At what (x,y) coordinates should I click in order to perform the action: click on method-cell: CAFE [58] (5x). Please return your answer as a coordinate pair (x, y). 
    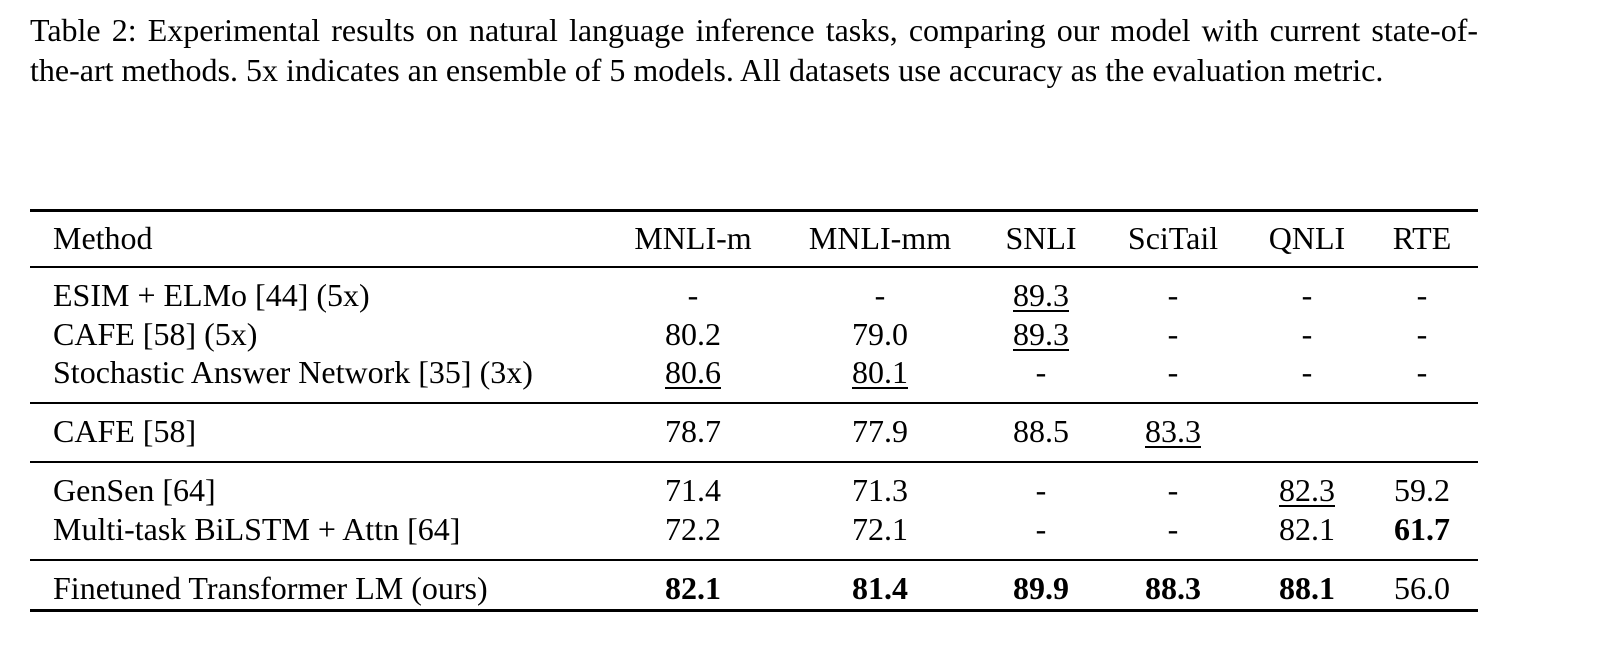
    Looking at the image, I should click on (155, 333).